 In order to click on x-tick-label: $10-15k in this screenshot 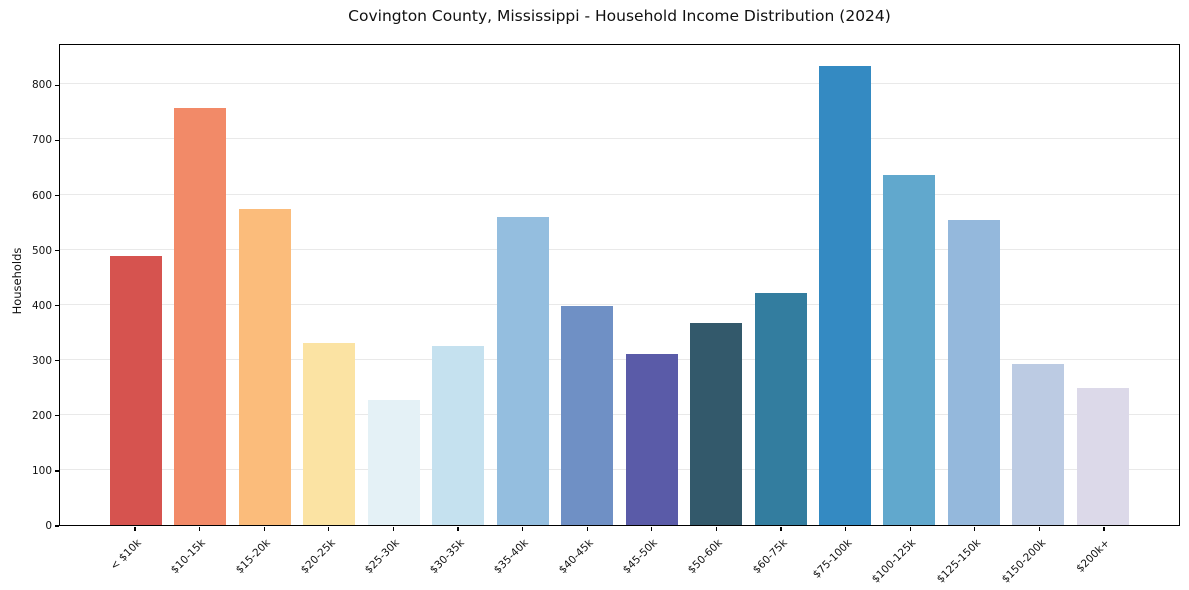, I will do `click(188, 557)`.